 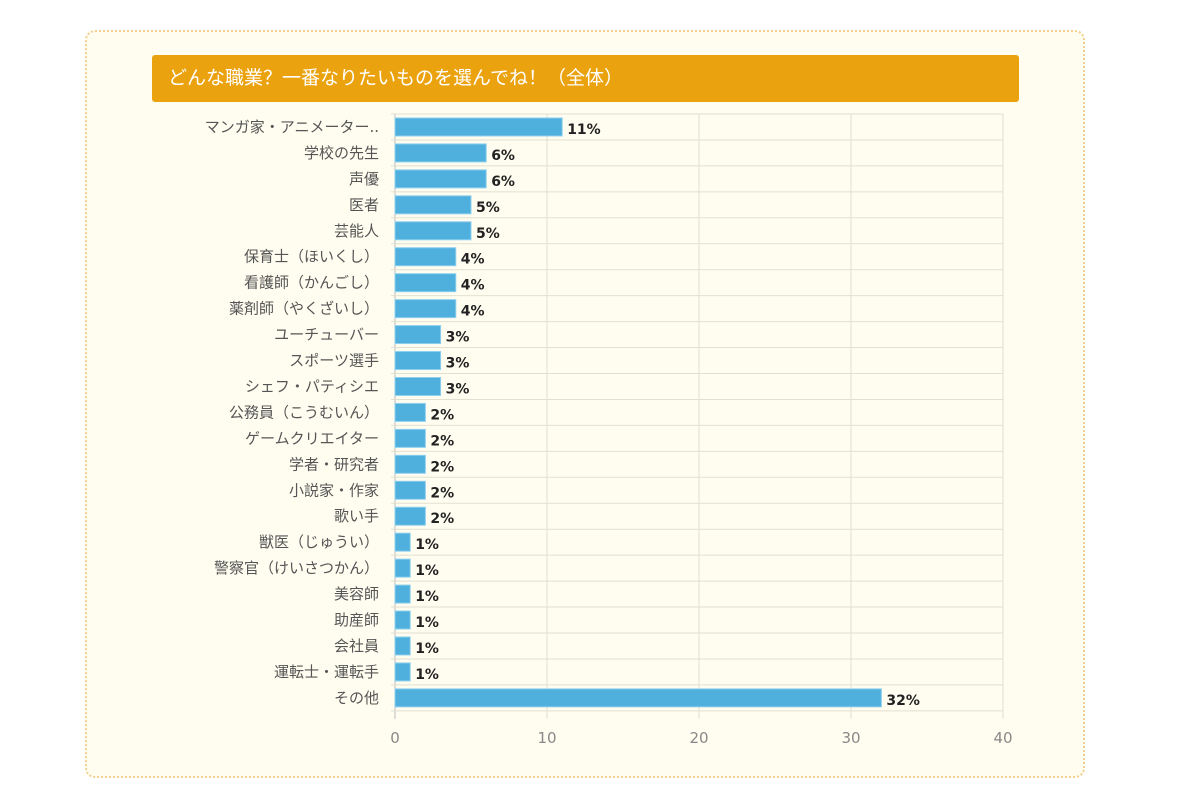 What do you see at coordinates (304, 412) in the screenshot?
I see `category-label: 公務員（こうむいん）` at bounding box center [304, 412].